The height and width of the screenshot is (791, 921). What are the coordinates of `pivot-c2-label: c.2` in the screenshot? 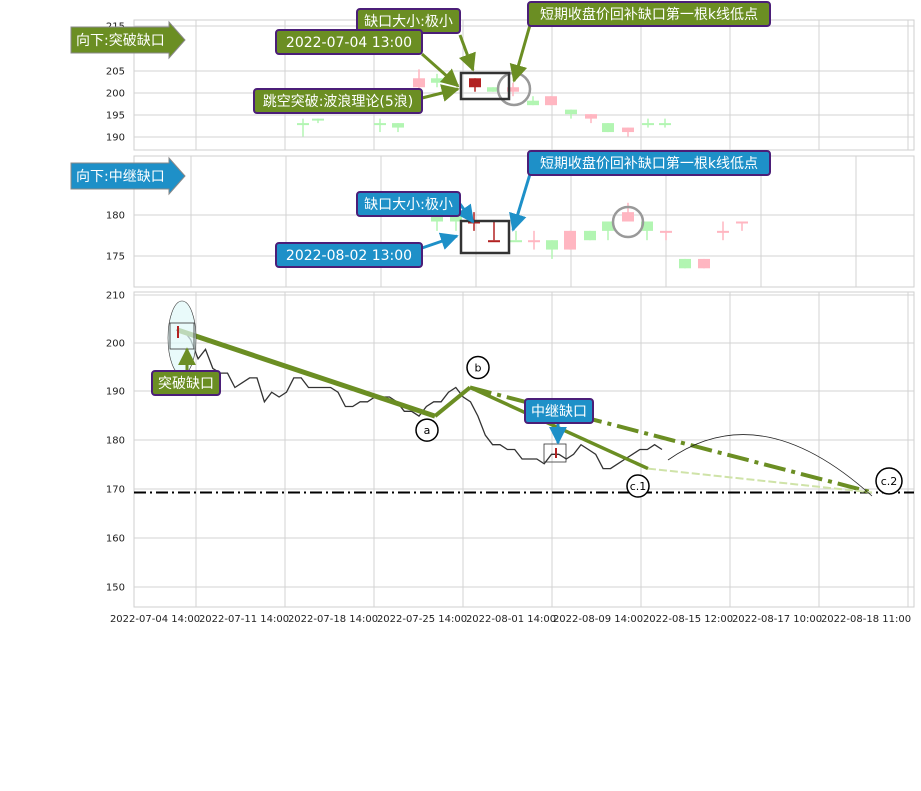 It's located at (889, 481).